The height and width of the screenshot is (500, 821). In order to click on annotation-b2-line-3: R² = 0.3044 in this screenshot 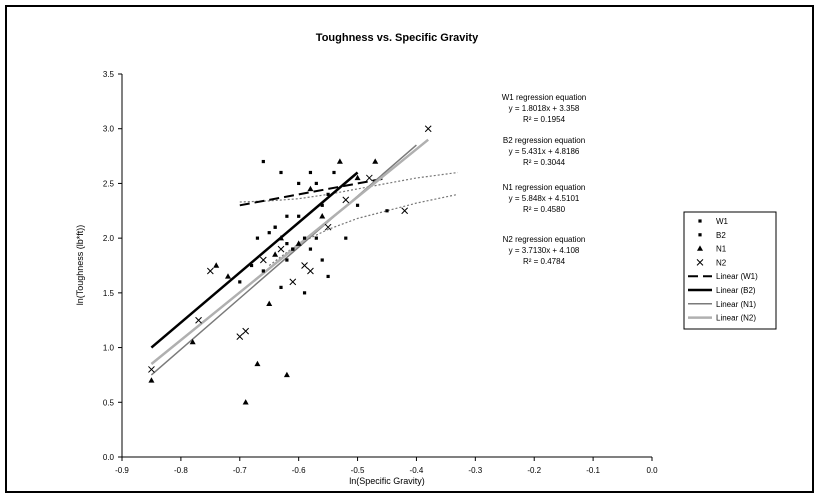, I will do `click(544, 162)`.